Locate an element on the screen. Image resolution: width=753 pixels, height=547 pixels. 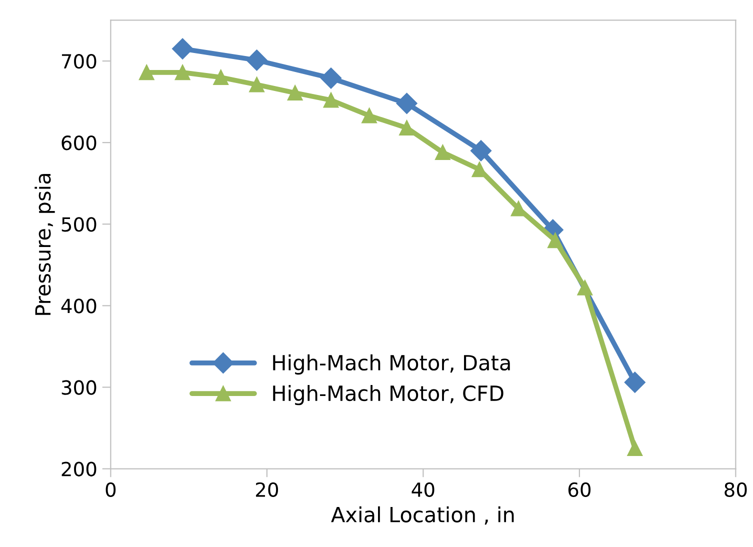
y-tick-label: 200 is located at coordinates (79, 469).